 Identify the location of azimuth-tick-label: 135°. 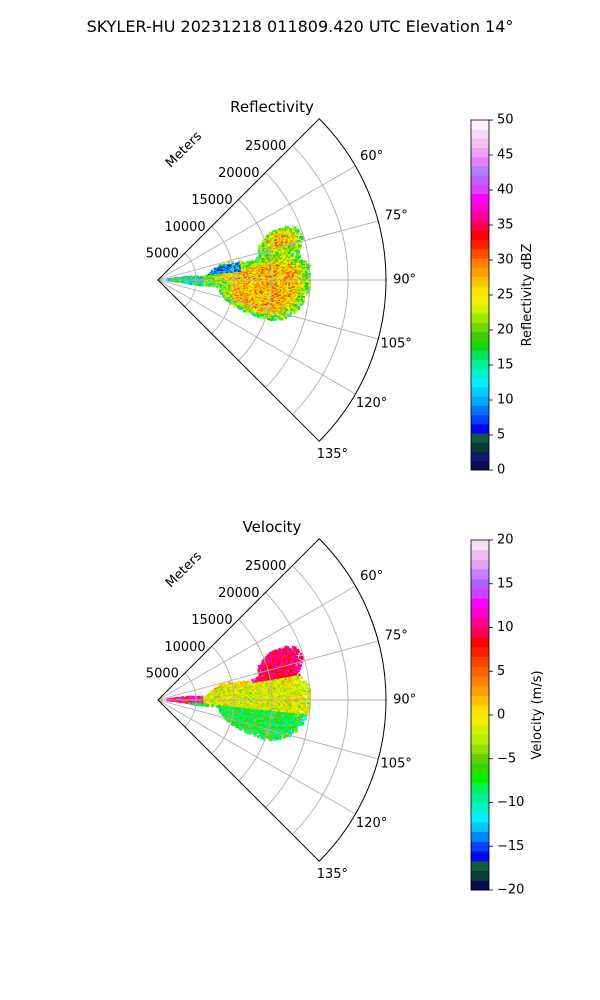
(332, 454).